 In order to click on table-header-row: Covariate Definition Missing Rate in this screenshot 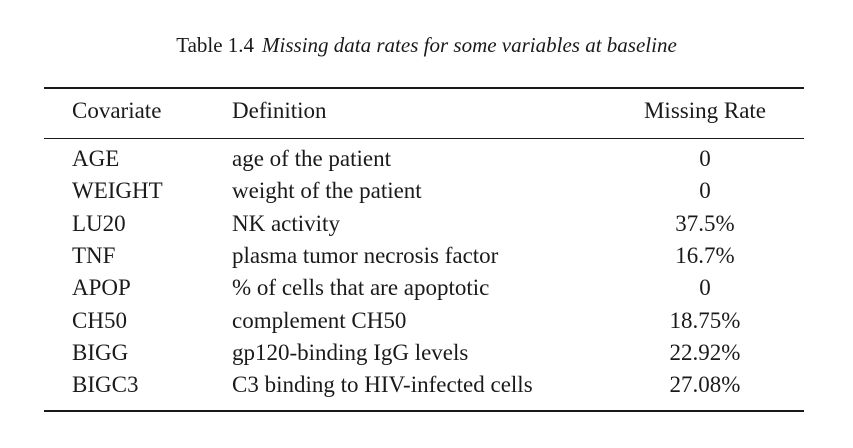, I will do `click(424, 111)`.